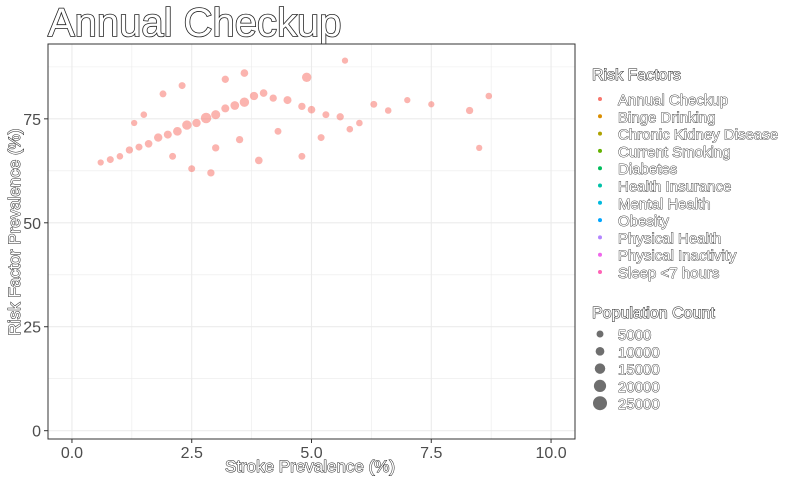 This screenshot has width=800, height=480. I want to click on legend-title-population-count: Population Count, so click(653, 313).